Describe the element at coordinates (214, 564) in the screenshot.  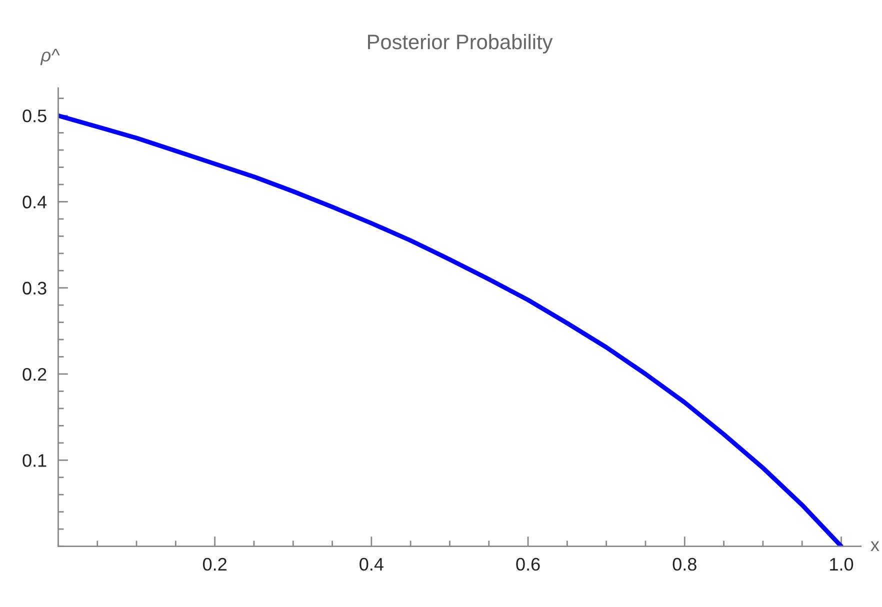
I see `x-tick-label: 0.2` at that location.